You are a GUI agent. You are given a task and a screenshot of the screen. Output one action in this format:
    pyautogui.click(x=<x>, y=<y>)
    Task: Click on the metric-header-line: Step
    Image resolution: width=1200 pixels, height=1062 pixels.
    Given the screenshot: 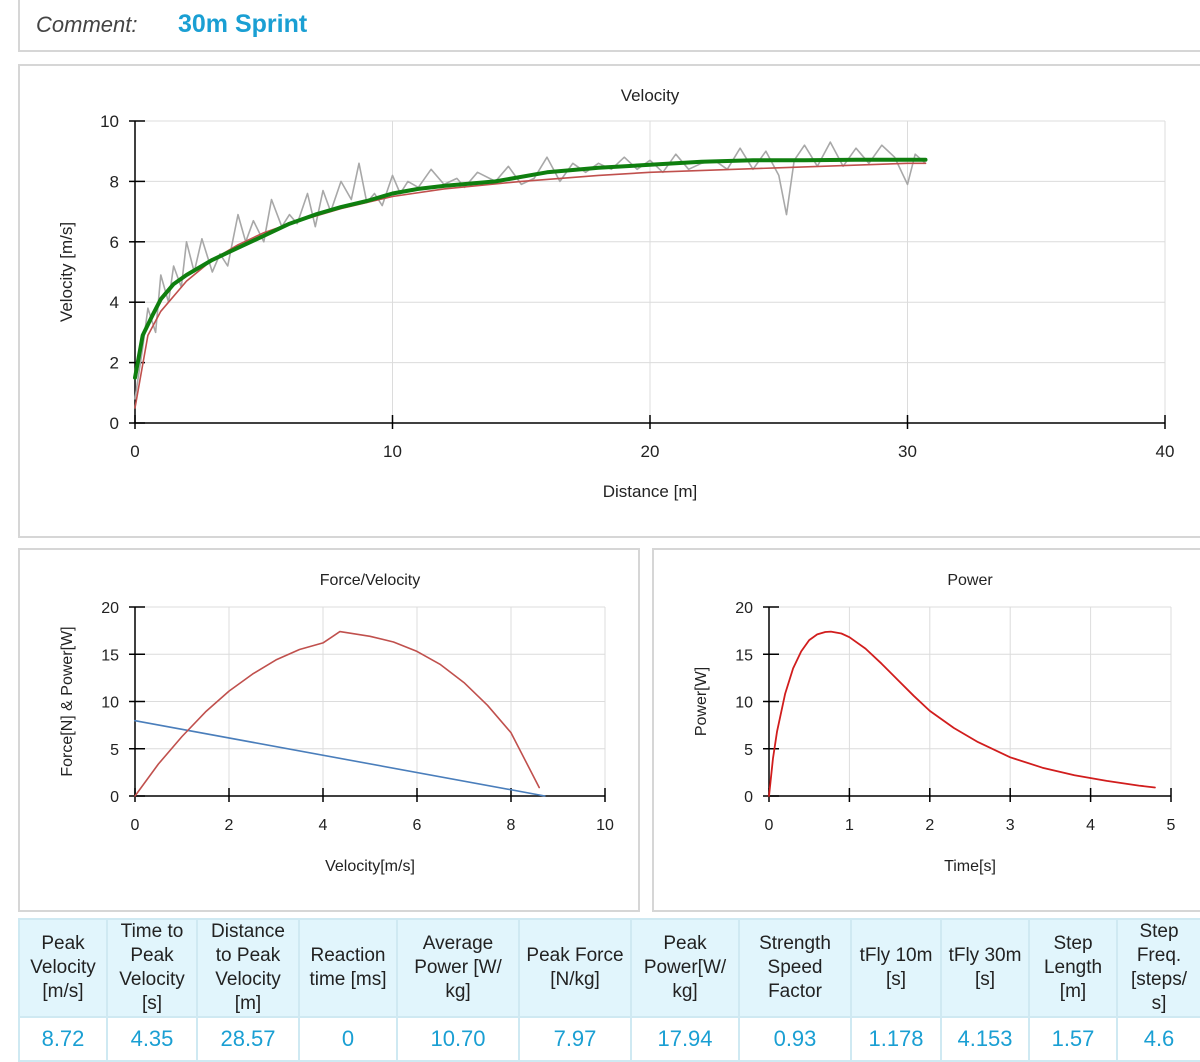 What is the action you would take?
    pyautogui.click(x=1159, y=931)
    